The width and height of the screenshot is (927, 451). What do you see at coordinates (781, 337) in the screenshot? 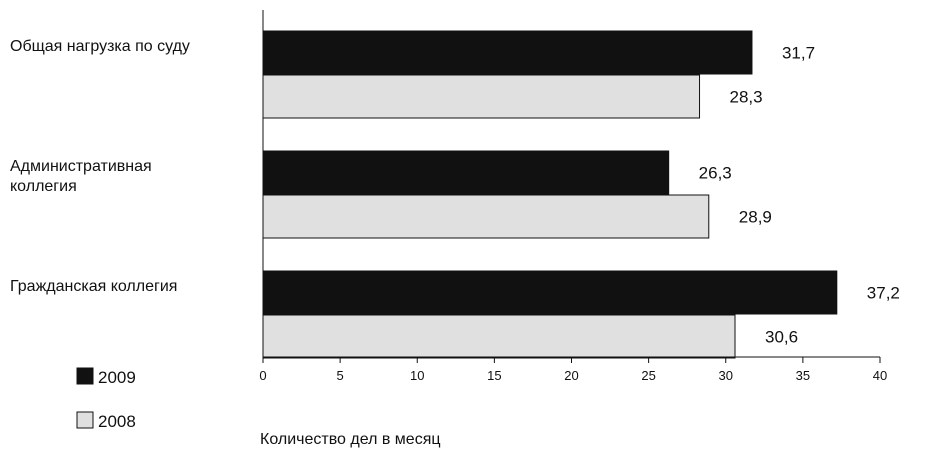
I see `value-label: 30,6` at bounding box center [781, 337].